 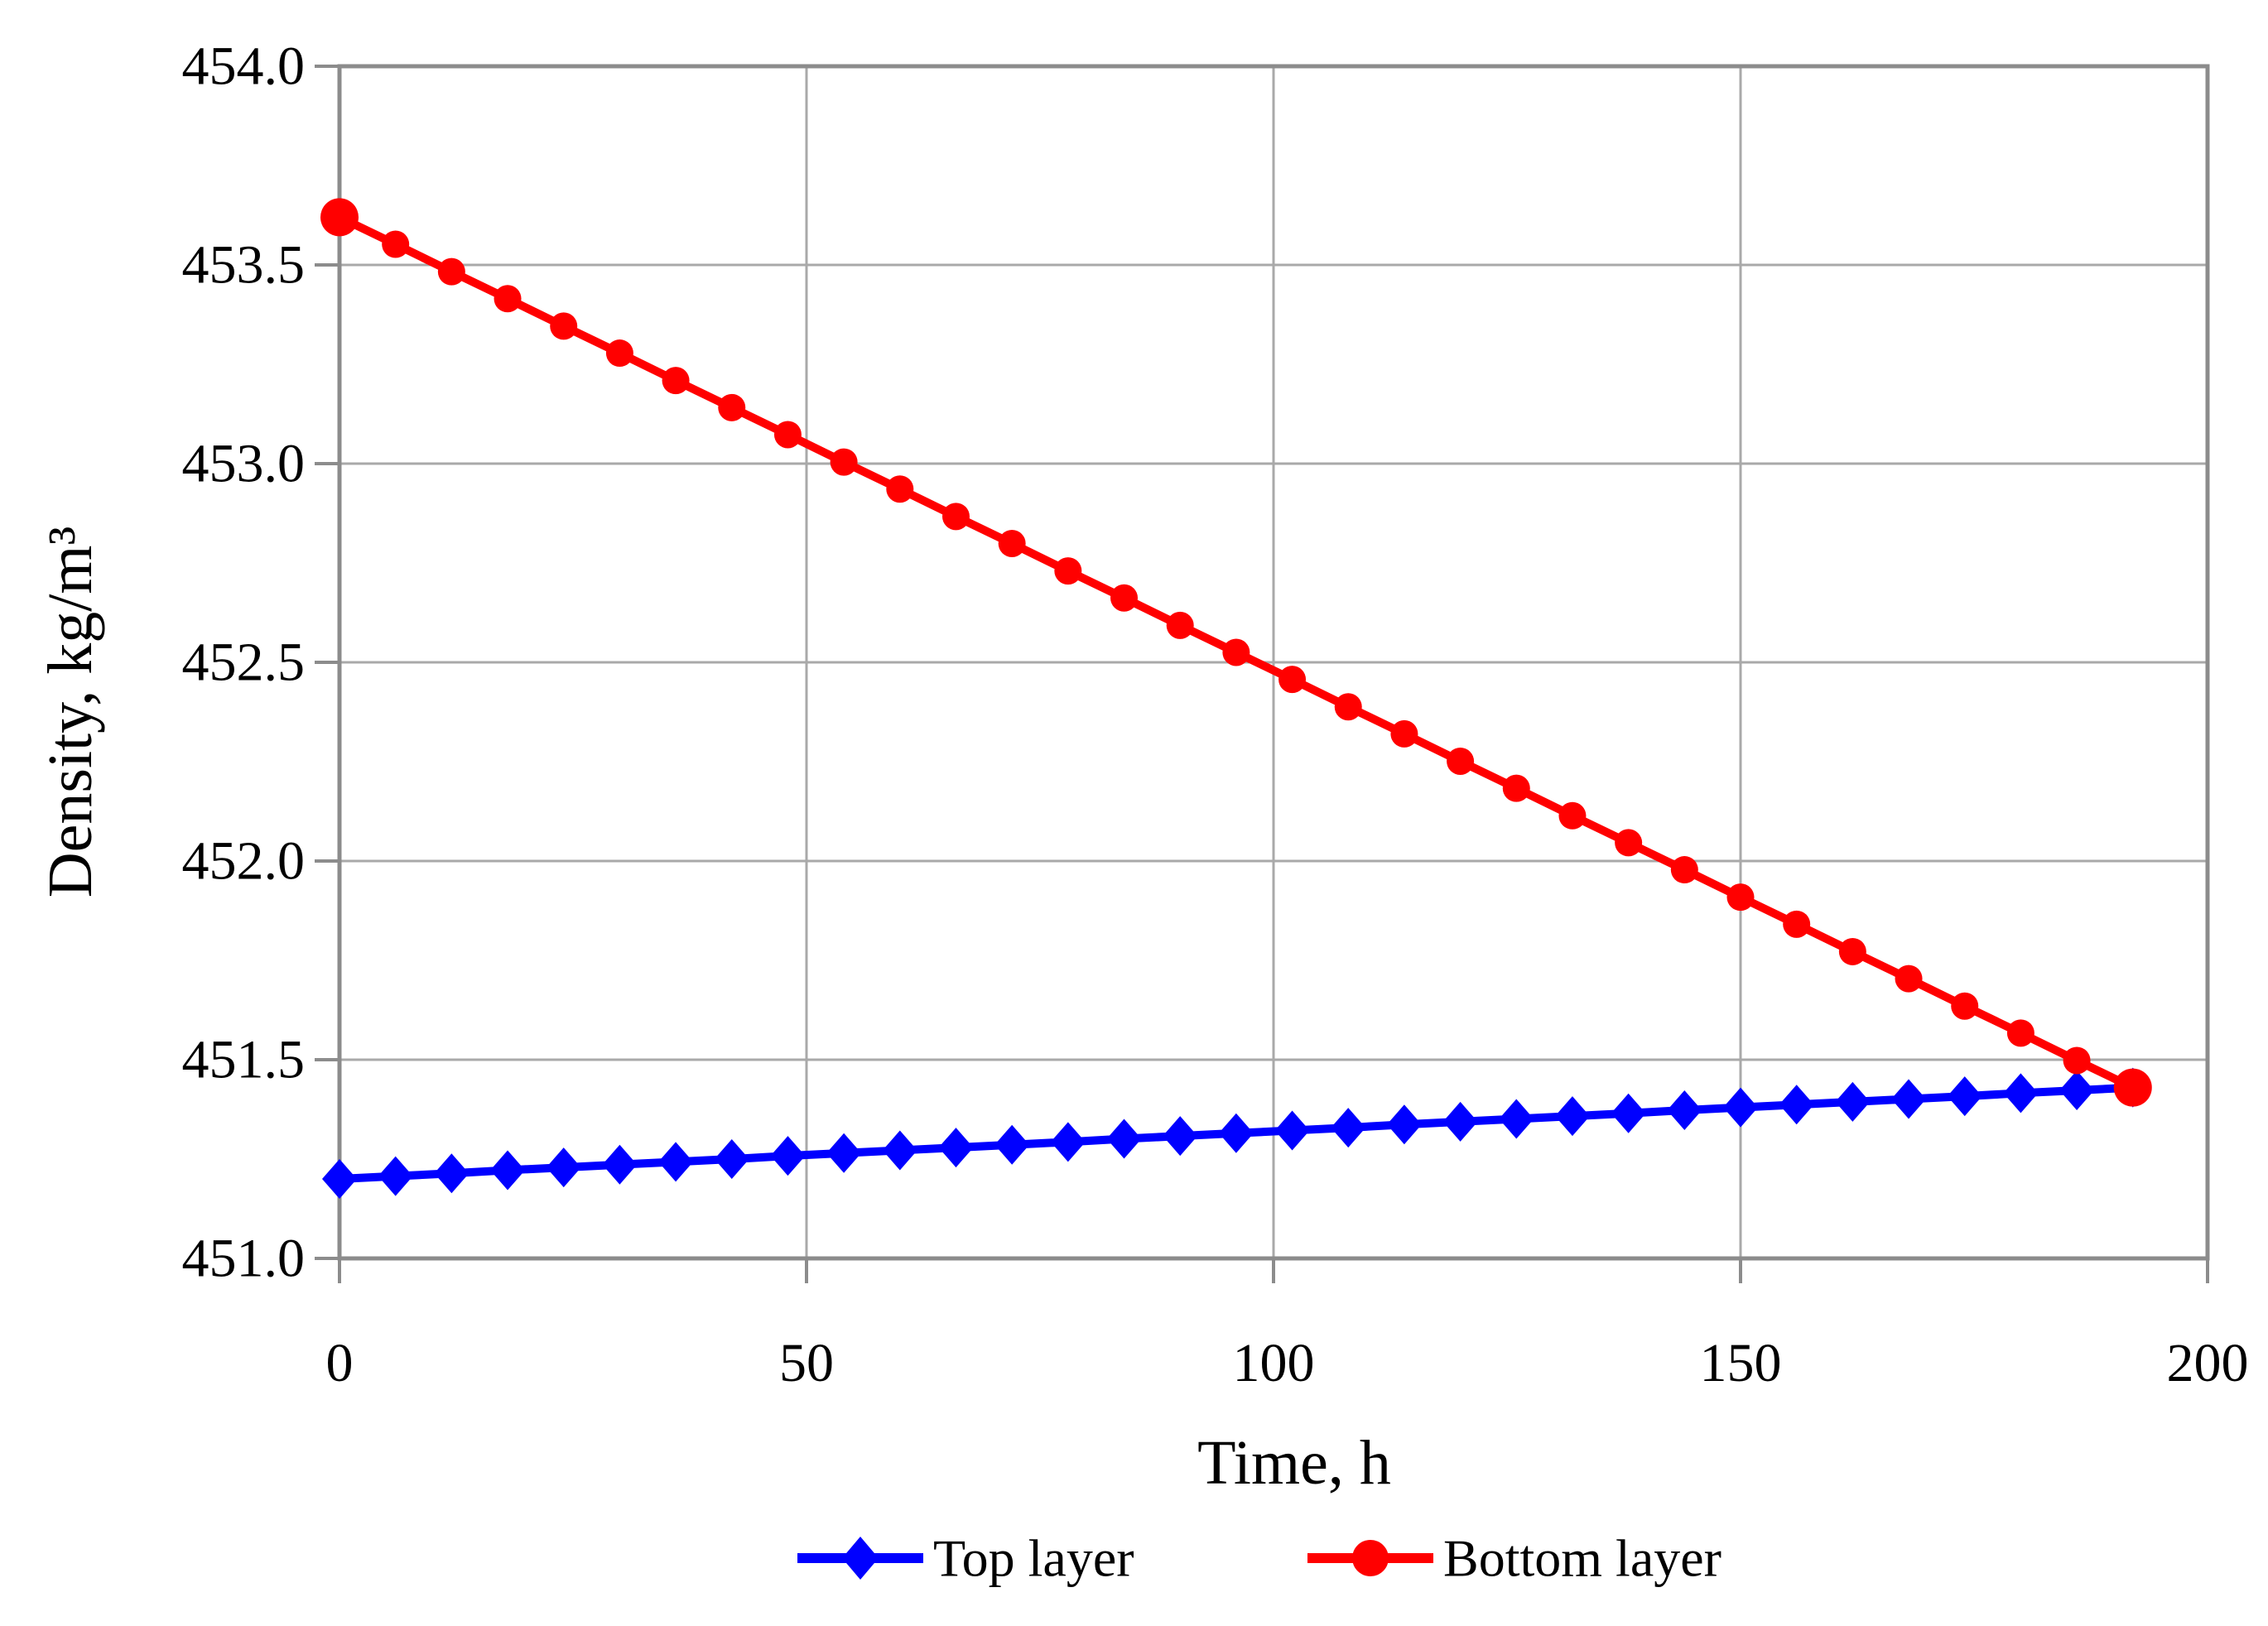 What do you see at coordinates (244, 861) in the screenshot?
I see `y-tick-label: 452.0` at bounding box center [244, 861].